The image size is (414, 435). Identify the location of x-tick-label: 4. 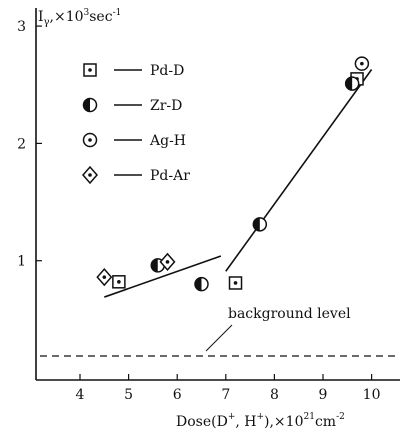
(80, 395).